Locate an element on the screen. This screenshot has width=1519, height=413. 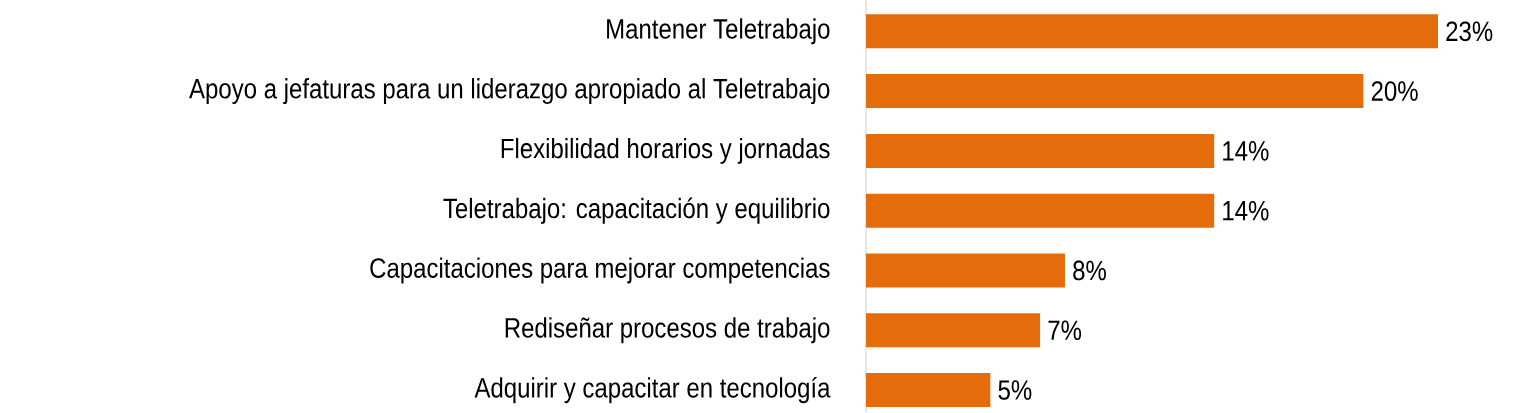
data-label: 5% is located at coordinates (1015, 390).